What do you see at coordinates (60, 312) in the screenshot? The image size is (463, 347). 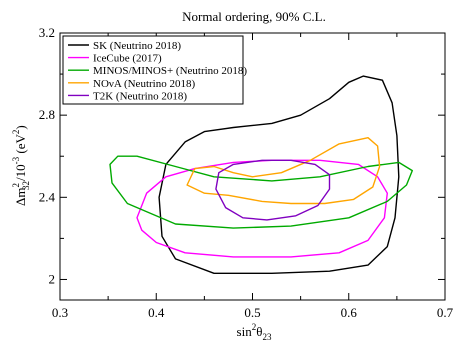 I see `x-tick-label: 0.3` at bounding box center [60, 312].